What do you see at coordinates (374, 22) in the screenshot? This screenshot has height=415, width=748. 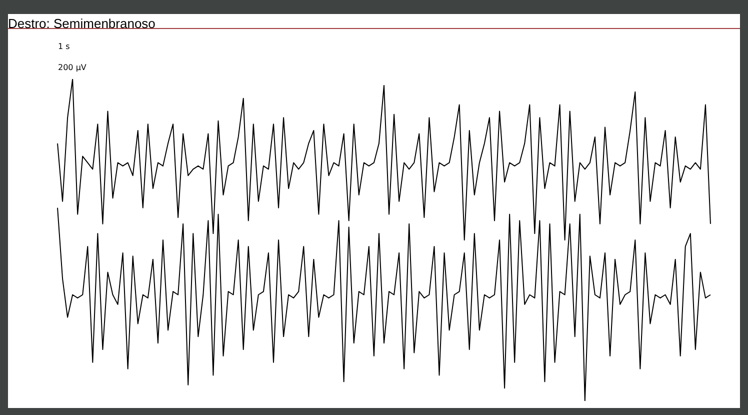 I see `chart-title: Destro: Semimenbranoso` at bounding box center [374, 22].